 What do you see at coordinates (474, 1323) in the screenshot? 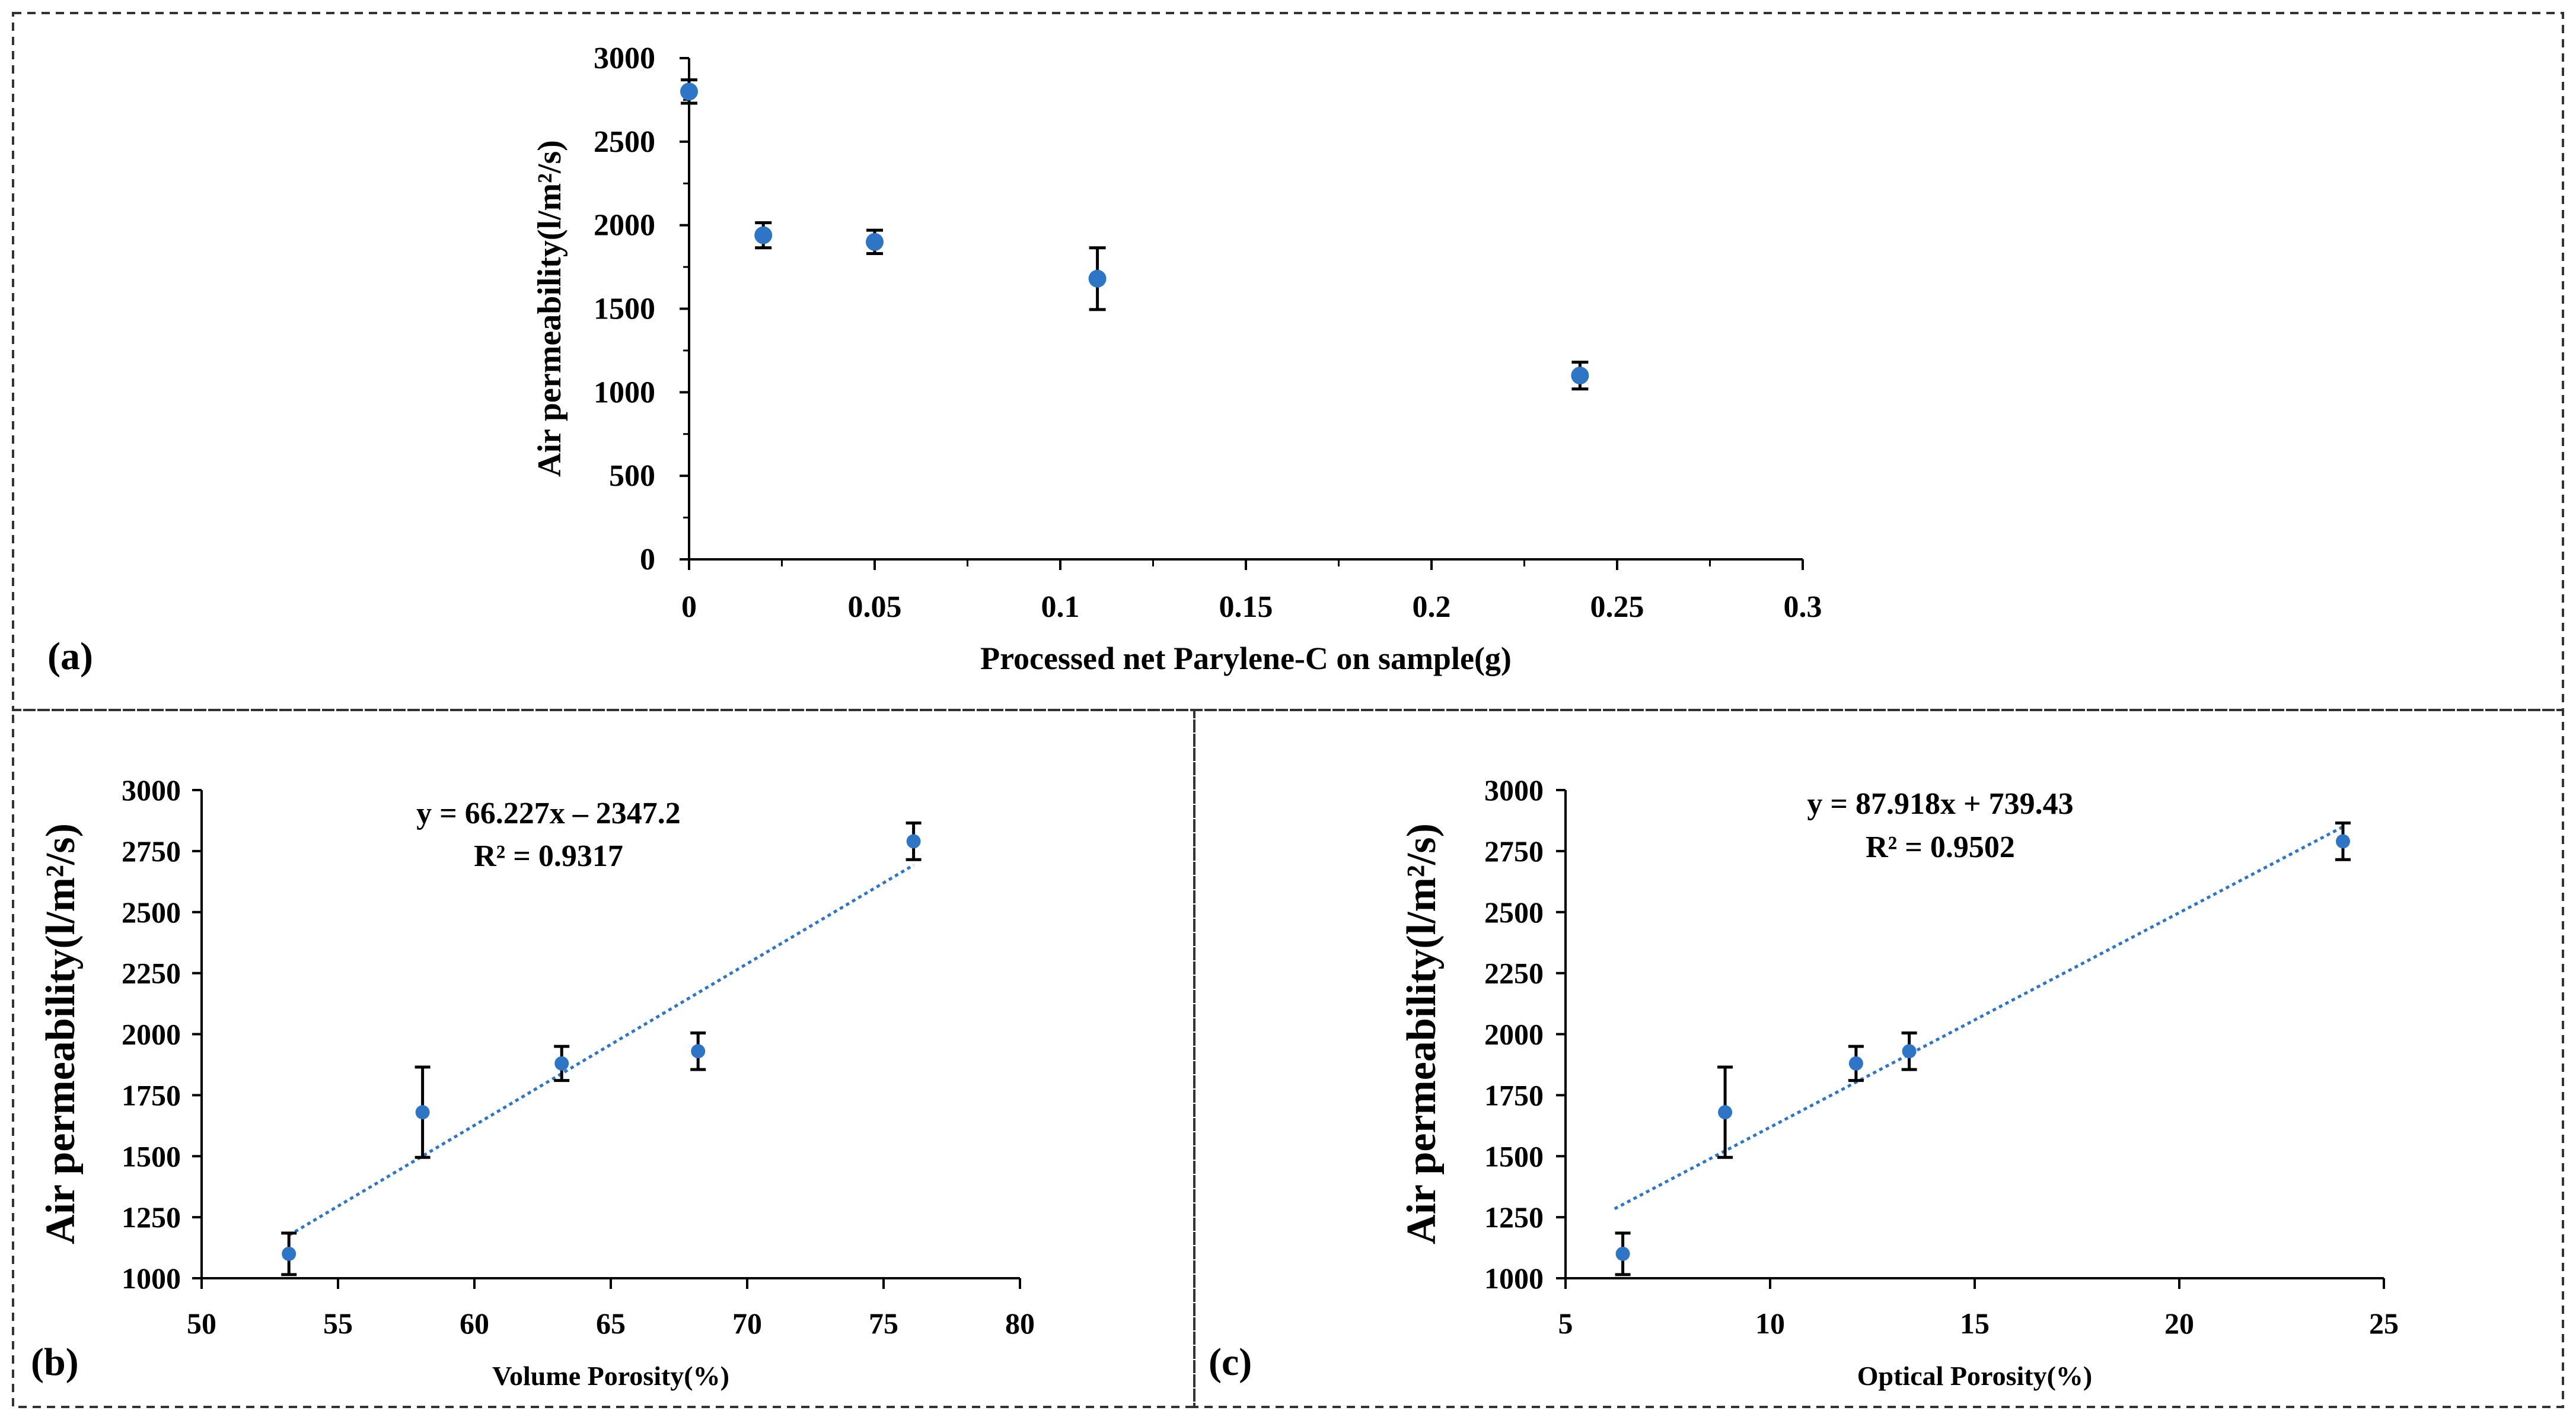
I see `x-tick-label: 60` at bounding box center [474, 1323].